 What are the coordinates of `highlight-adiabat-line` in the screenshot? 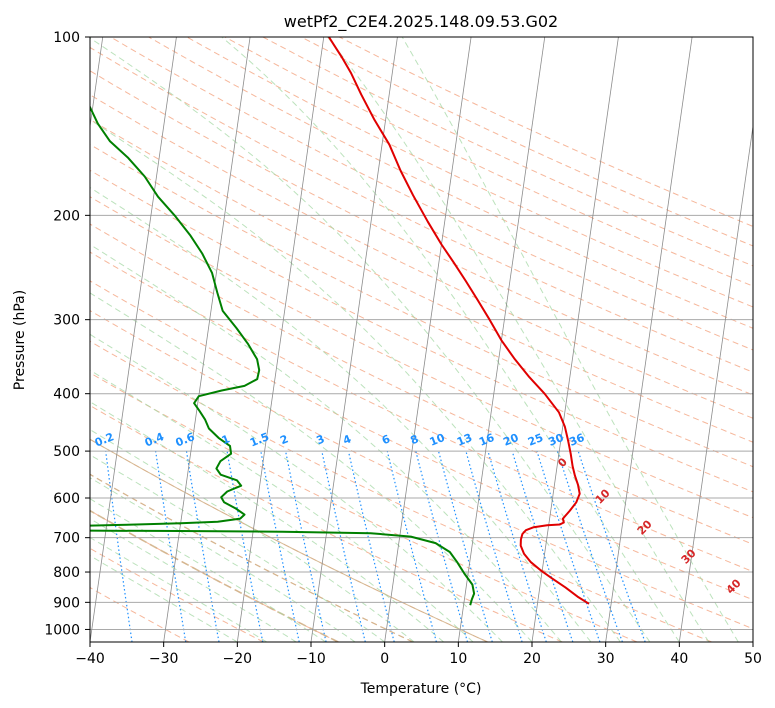 It's located at (289, 540).